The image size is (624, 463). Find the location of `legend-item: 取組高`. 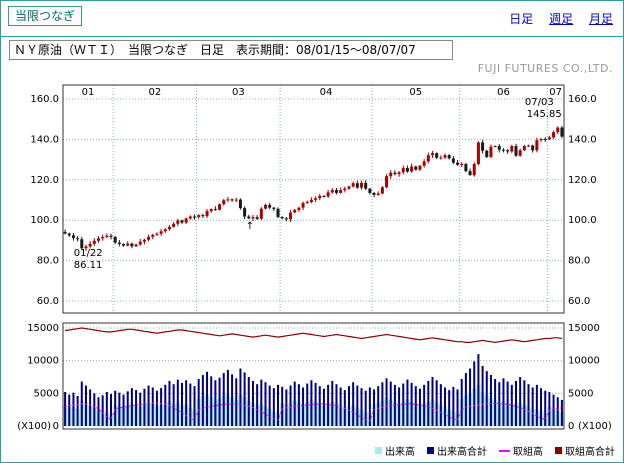

legend-item: 取組高 is located at coordinates (521, 450).